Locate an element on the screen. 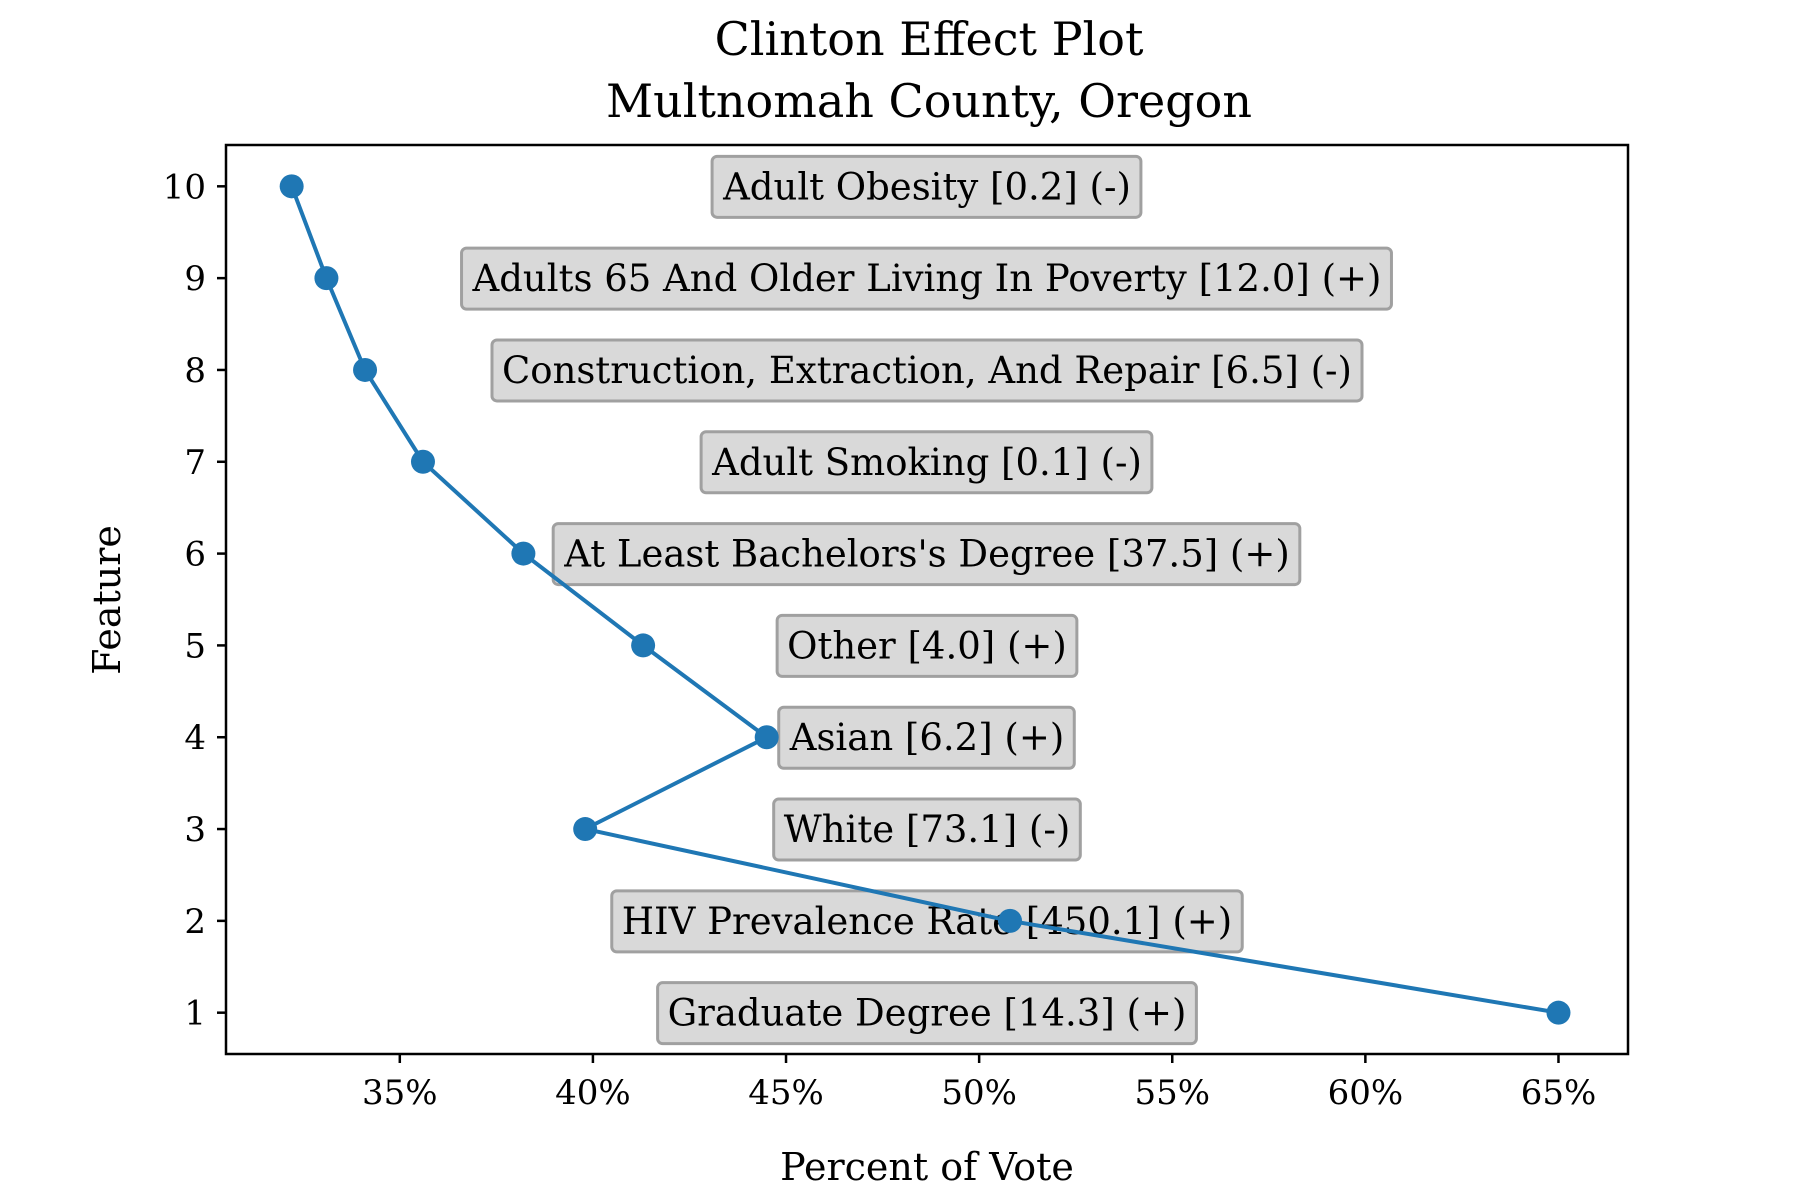  annotation-text: Adult Obesity [0.2] (-) is located at coordinates (926, 186).